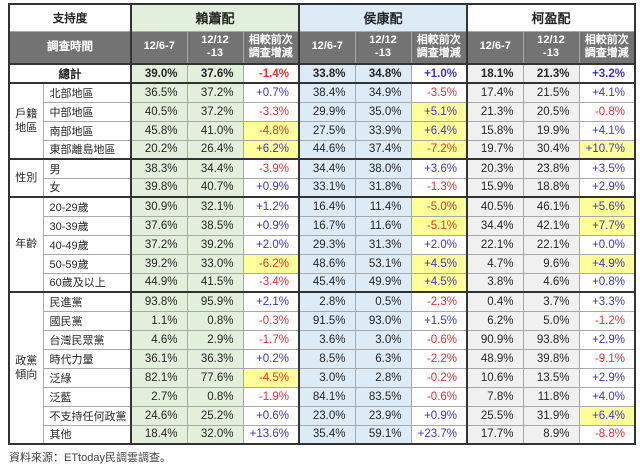 This screenshot has width=640, height=468. Describe the element at coordinates (159, 358) in the screenshot. I see `value-cell: 36.1%` at that location.